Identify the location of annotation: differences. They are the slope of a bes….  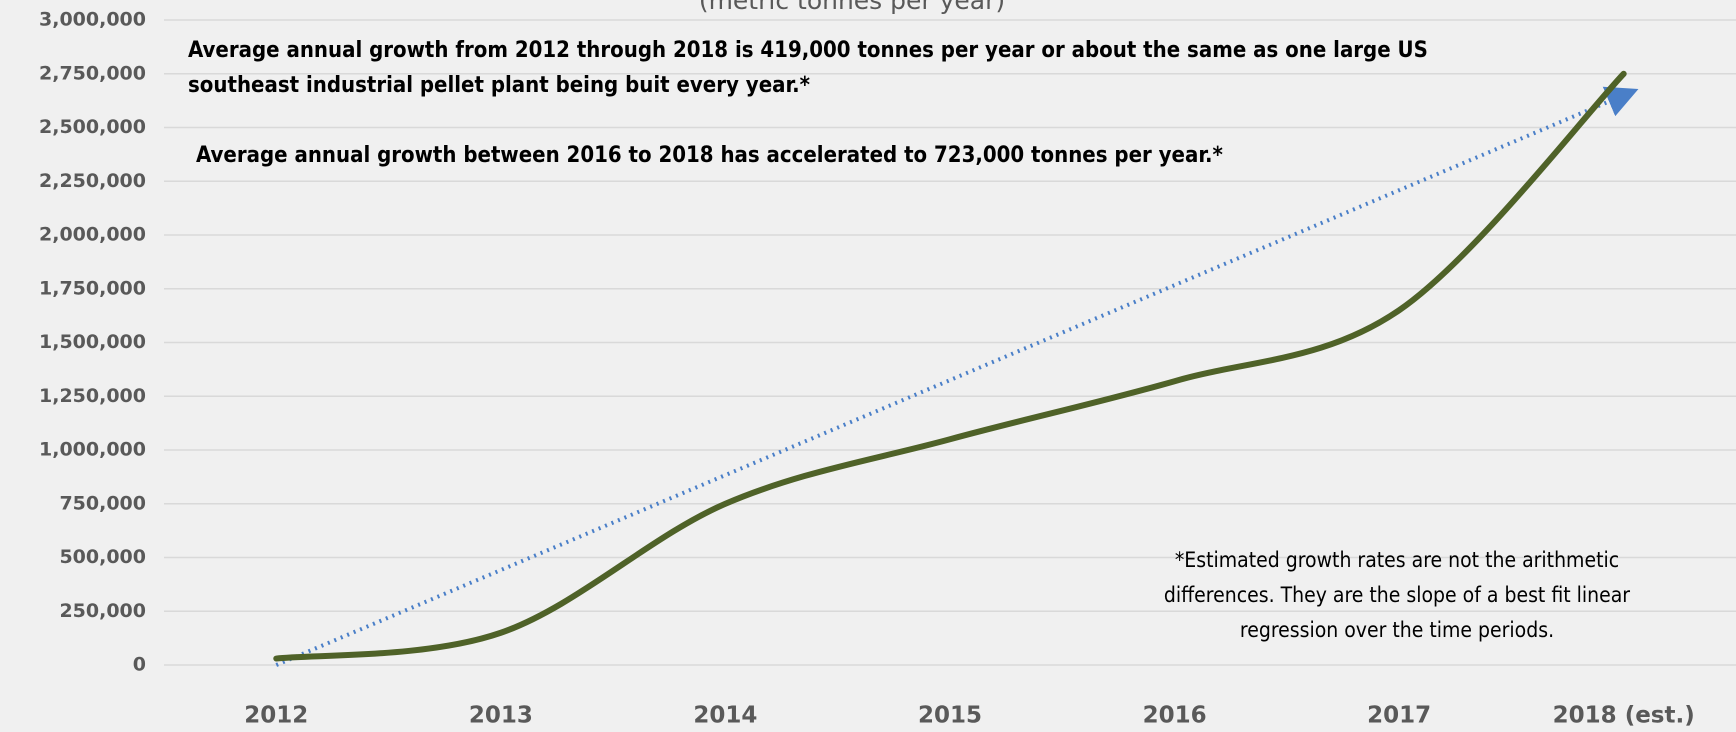
(1397, 595).